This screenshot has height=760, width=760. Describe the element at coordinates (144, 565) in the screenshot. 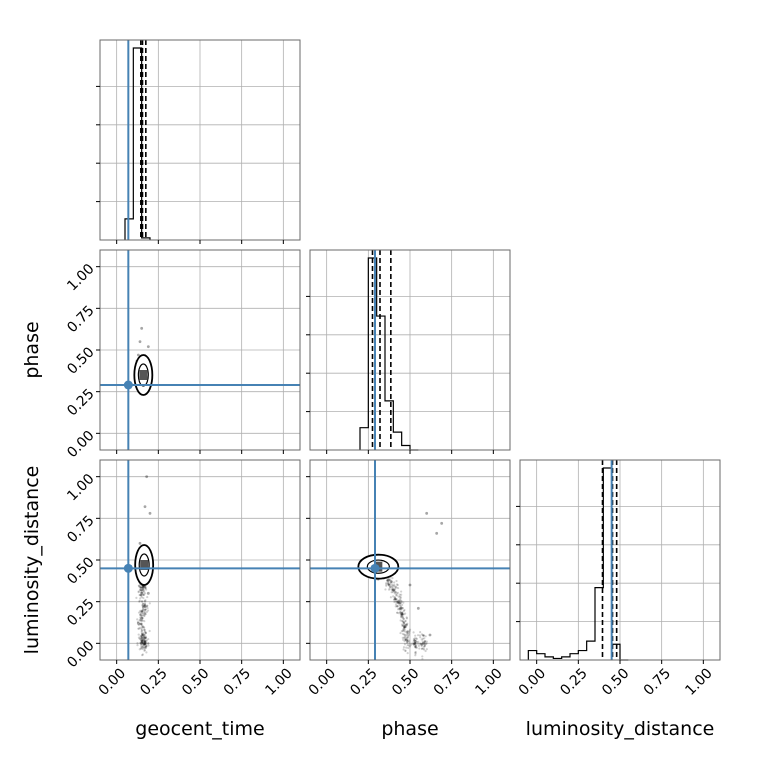

I see `density-peak` at that location.